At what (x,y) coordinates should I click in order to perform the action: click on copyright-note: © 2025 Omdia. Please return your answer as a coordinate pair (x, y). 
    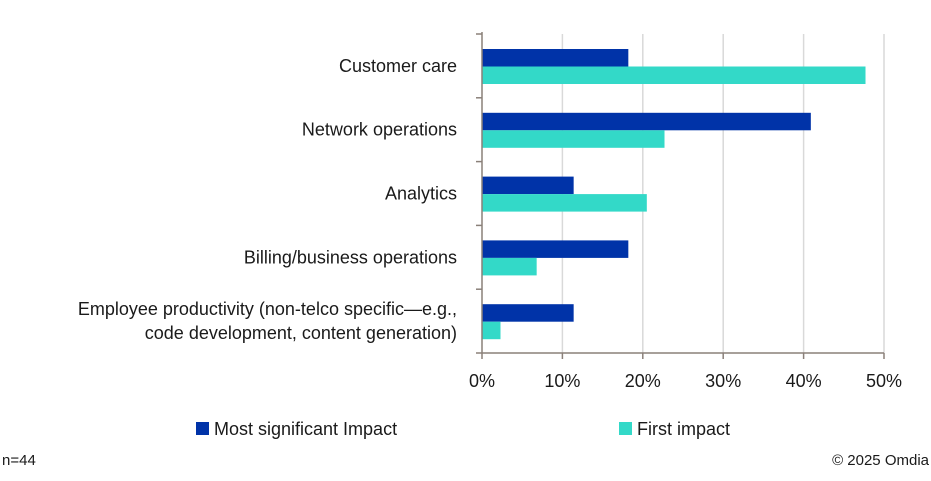
    Looking at the image, I should click on (880, 460).